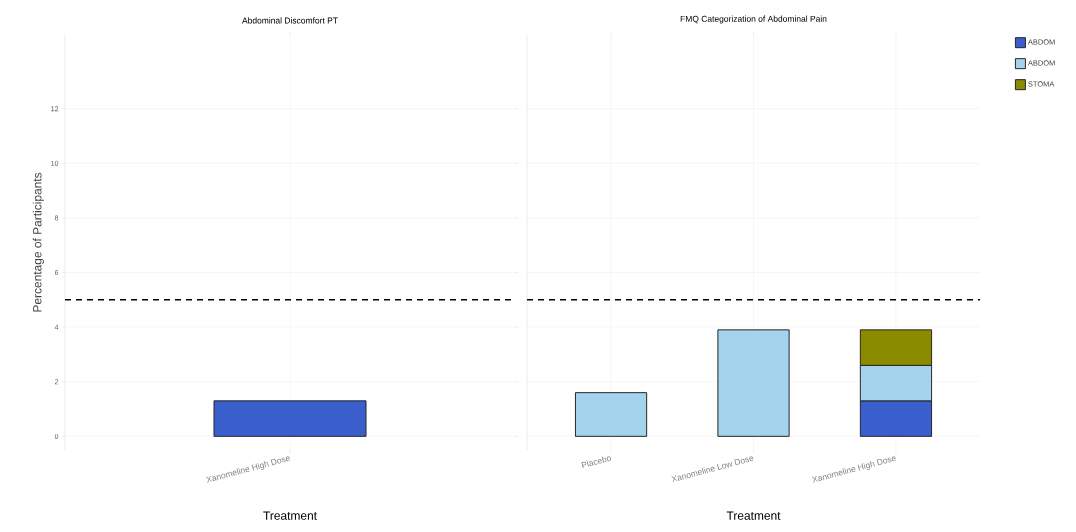 This screenshot has height=532, width=1076. What do you see at coordinates (596, 462) in the screenshot?
I see `x-tick-label: Placebo` at bounding box center [596, 462].